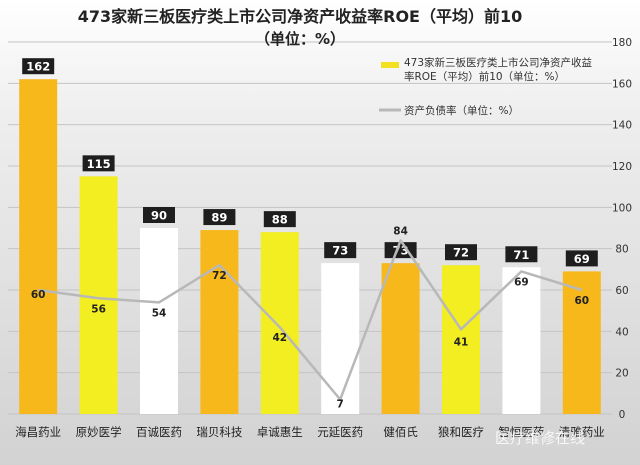 Image resolution: width=640 pixels, height=465 pixels. I want to click on line-data-label: 42, so click(279, 338).